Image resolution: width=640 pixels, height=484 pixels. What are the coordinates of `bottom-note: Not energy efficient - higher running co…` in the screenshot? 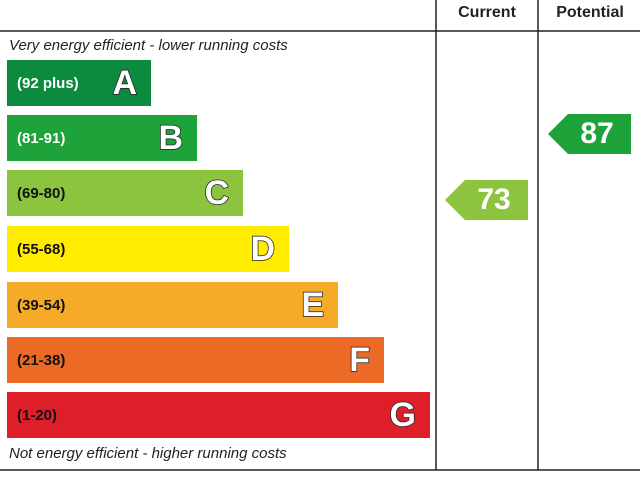 It's located at (148, 453).